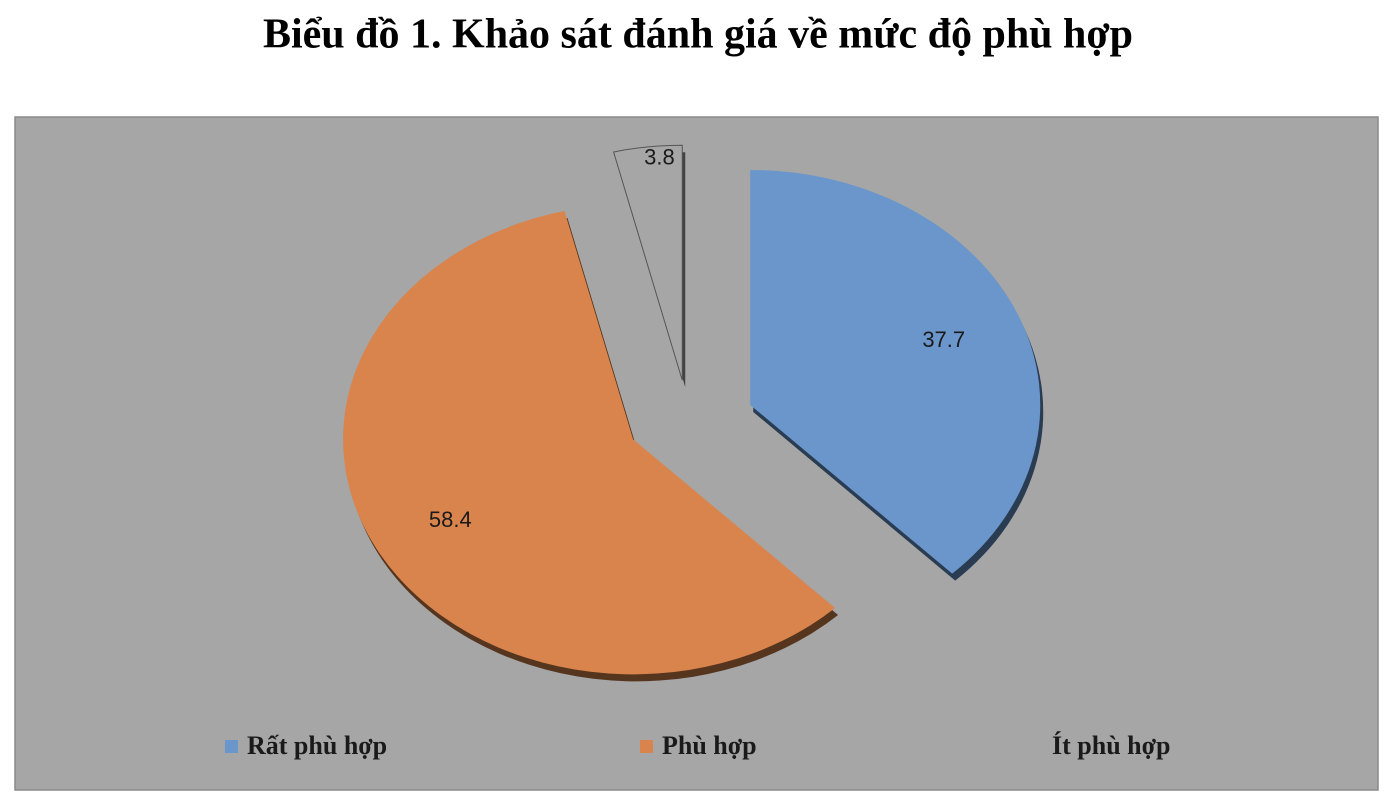 The height and width of the screenshot is (806, 1390). Describe the element at coordinates (659, 156) in the screenshot. I see `data-label: 3.8` at that location.